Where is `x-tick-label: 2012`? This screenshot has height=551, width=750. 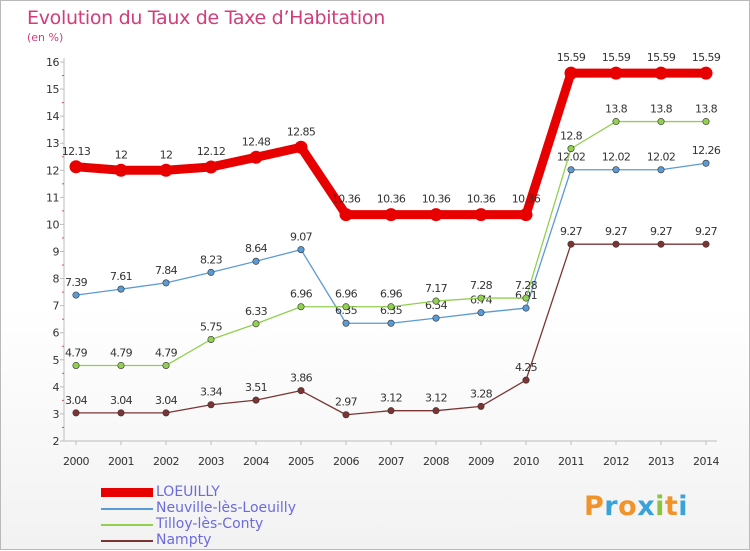
x-tick-label: 2012 is located at coordinates (616, 461).